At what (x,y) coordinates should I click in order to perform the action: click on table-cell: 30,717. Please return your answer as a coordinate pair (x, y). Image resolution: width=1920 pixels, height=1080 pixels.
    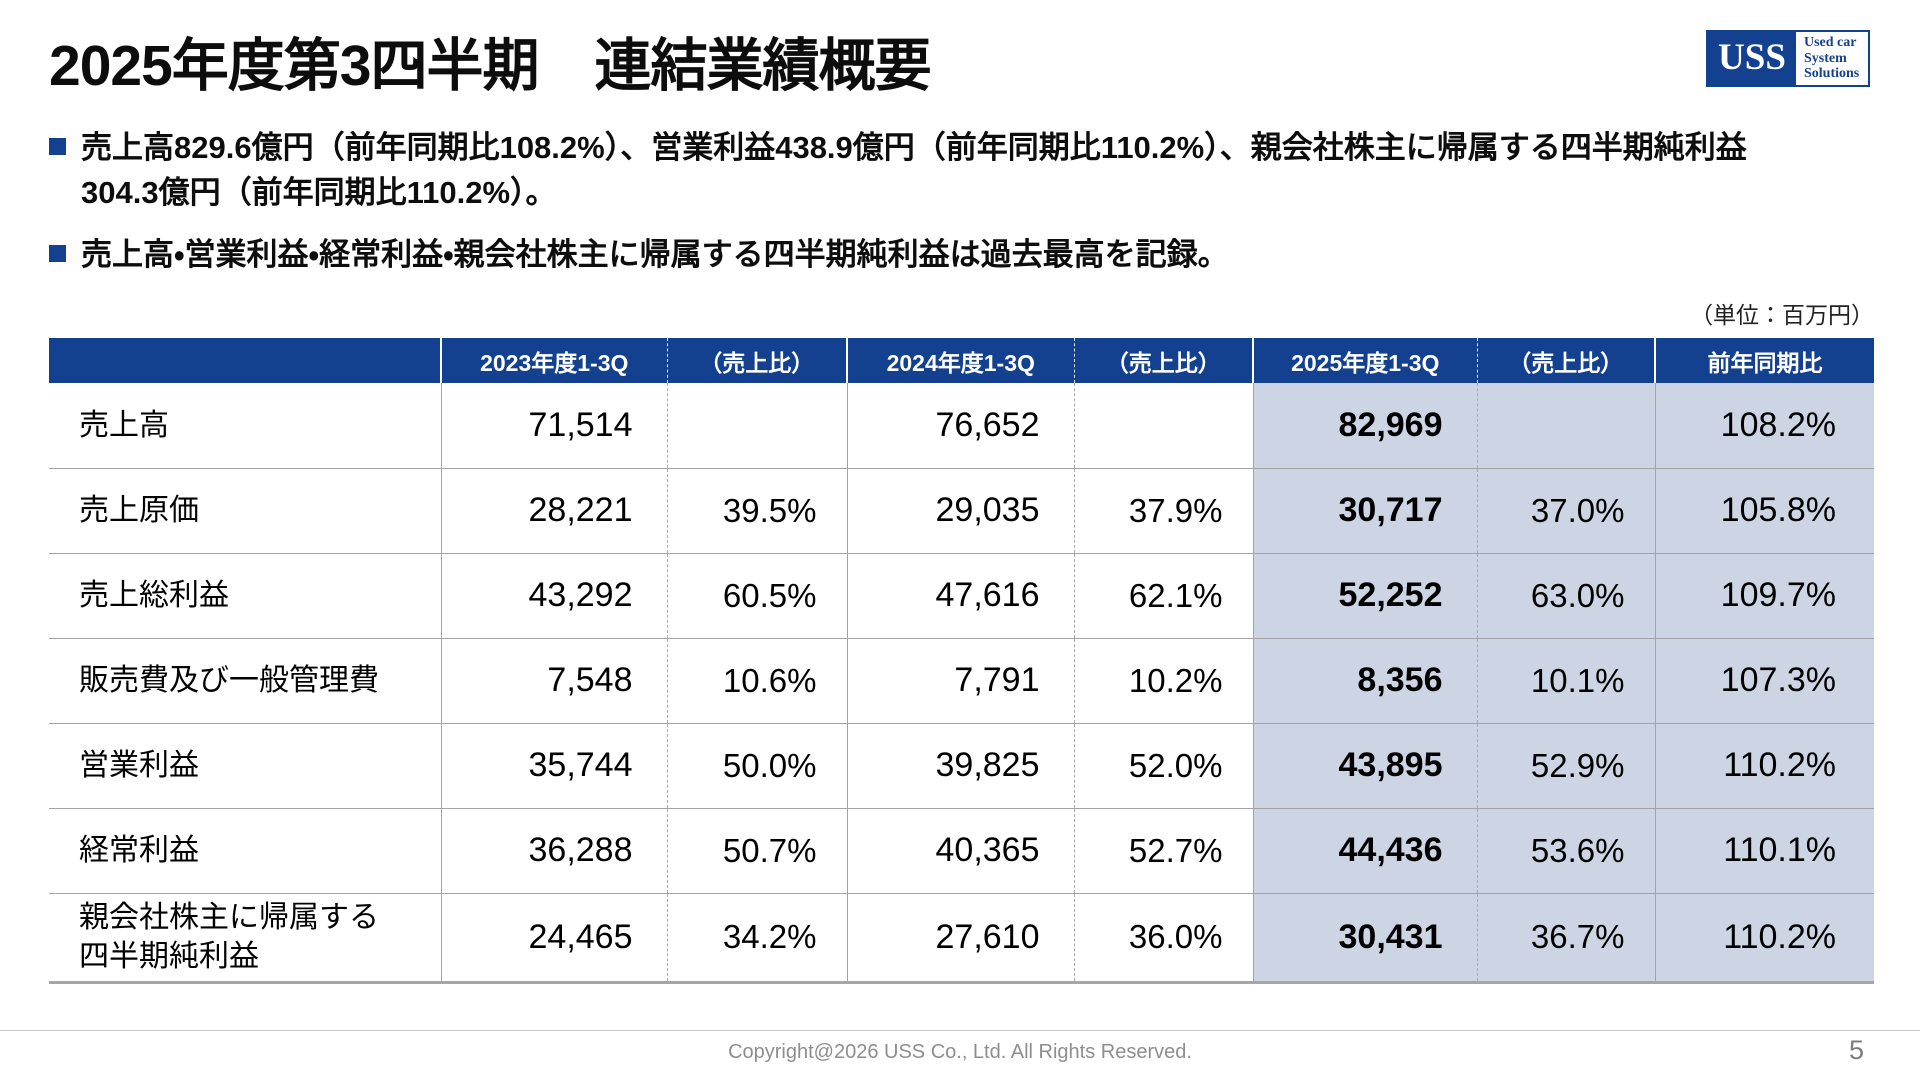
    Looking at the image, I should click on (1364, 510).